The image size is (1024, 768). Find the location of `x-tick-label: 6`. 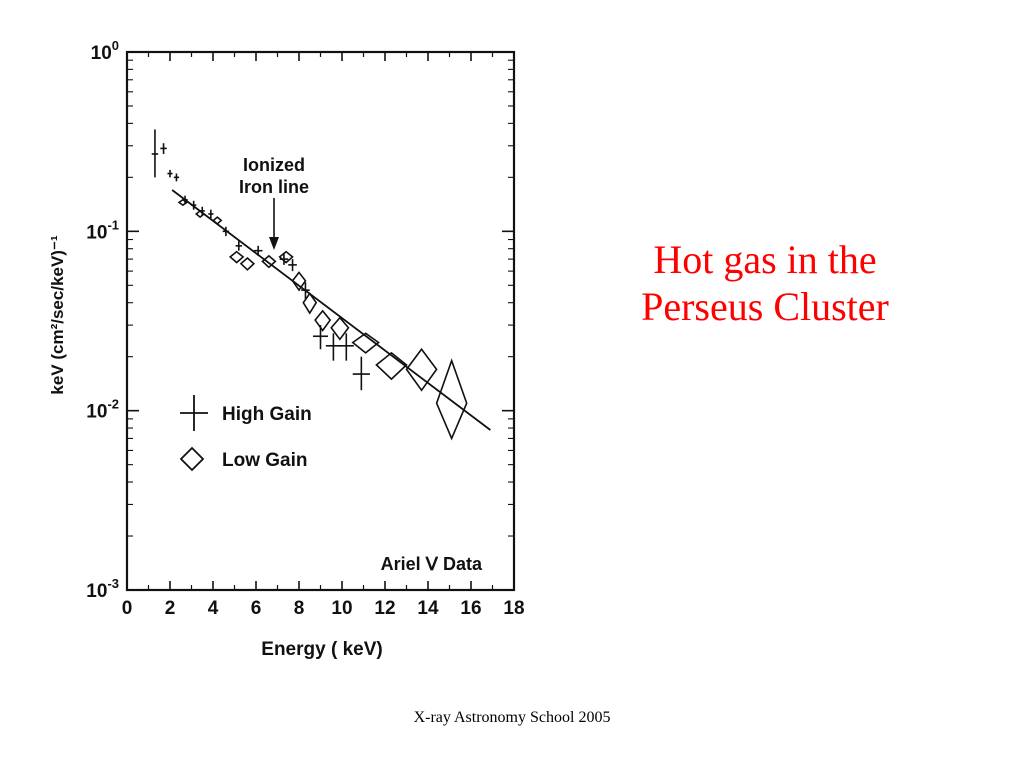

x-tick-label: 6 is located at coordinates (256, 608).